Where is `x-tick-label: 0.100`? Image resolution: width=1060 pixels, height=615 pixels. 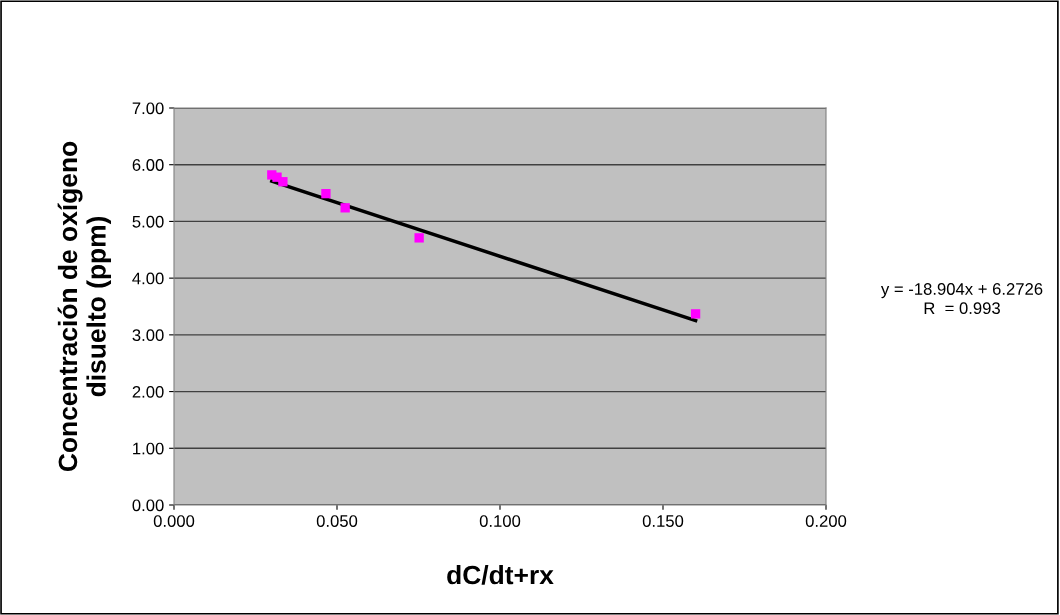
x-tick-label: 0.100 is located at coordinates (500, 521).